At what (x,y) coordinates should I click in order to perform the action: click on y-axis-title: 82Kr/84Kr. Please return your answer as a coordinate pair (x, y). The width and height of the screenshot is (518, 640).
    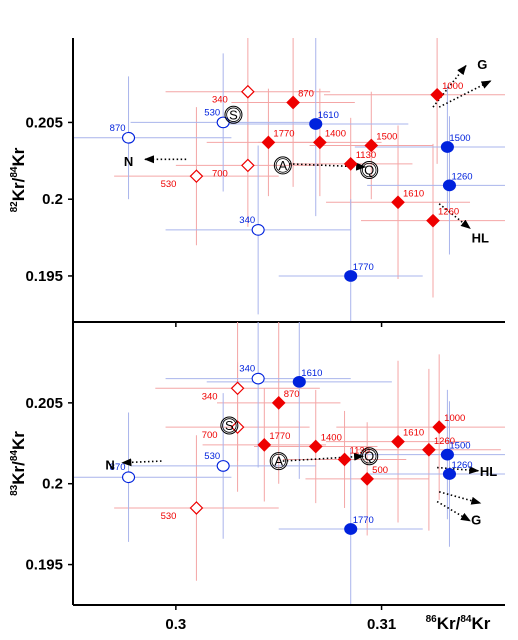
    Looking at the image, I should click on (18, 179).